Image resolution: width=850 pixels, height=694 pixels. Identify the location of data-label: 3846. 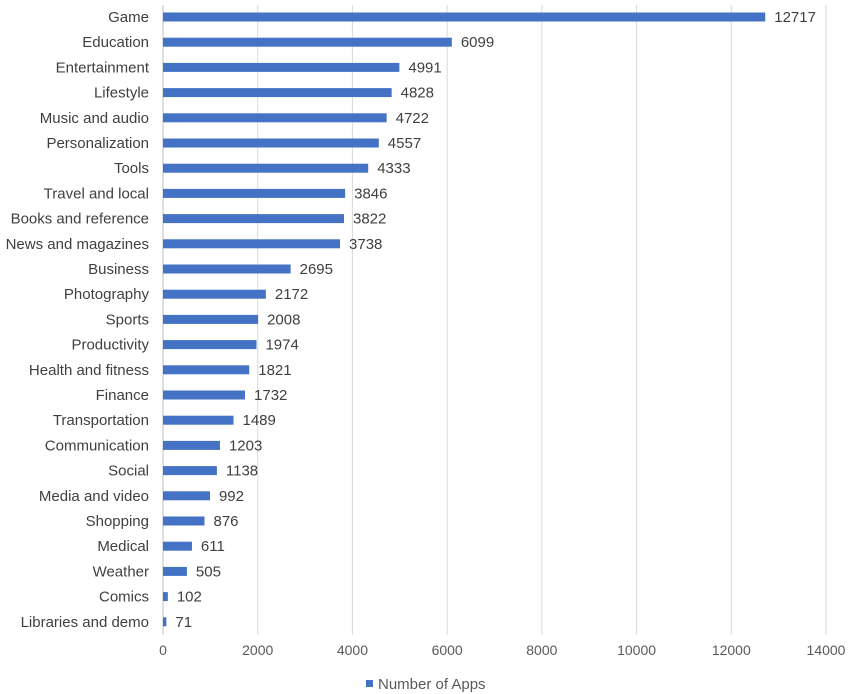
(370, 193).